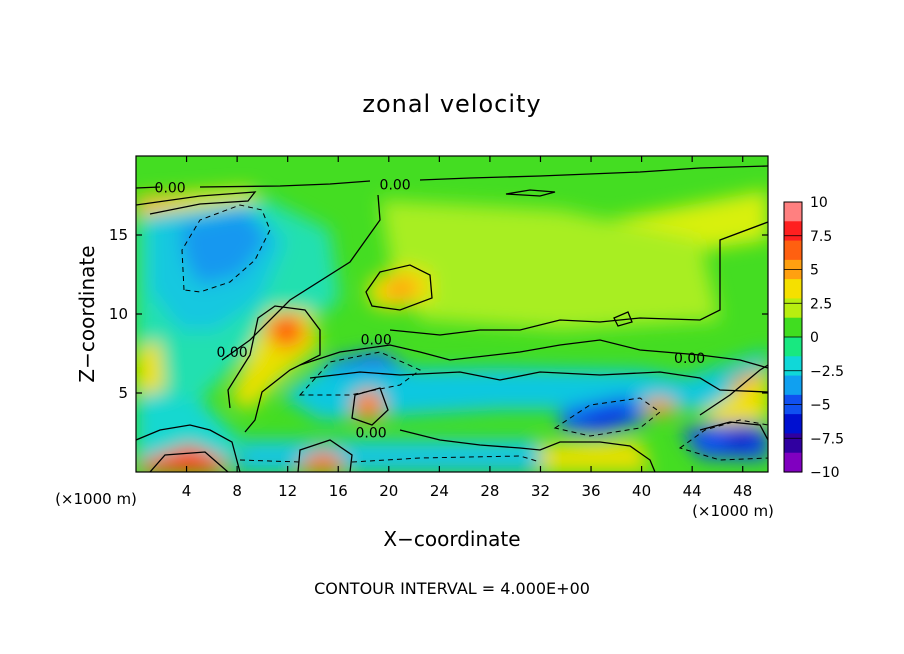 This screenshot has height=654, width=904. I want to click on lightgreen-region-mid, so click(550, 265).